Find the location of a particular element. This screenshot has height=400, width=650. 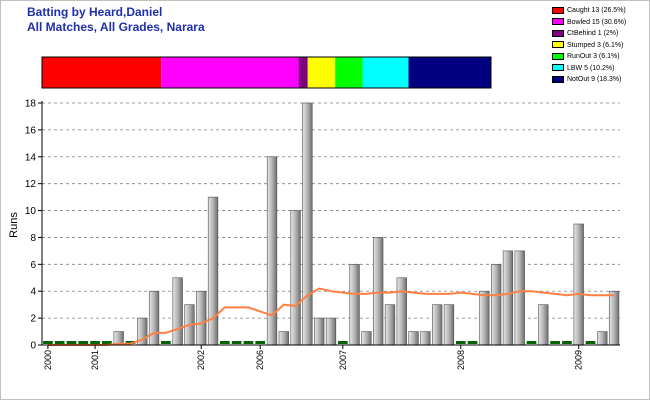

y-tick-label: 6 is located at coordinates (33, 265).